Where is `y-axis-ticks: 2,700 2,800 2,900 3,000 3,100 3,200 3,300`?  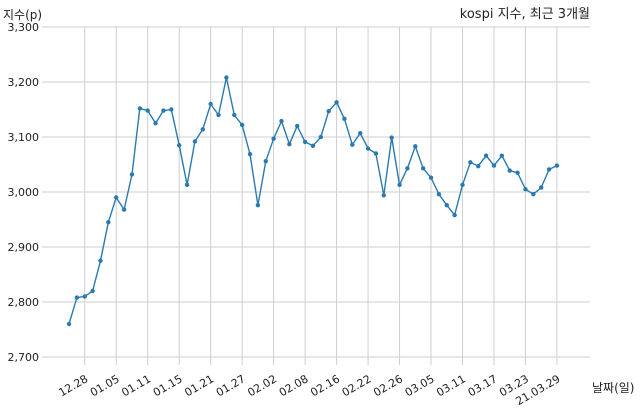 y-axis-ticks: 2,700 2,800 2,900 3,000 3,100 3,200 3,300 is located at coordinates (24, 192).